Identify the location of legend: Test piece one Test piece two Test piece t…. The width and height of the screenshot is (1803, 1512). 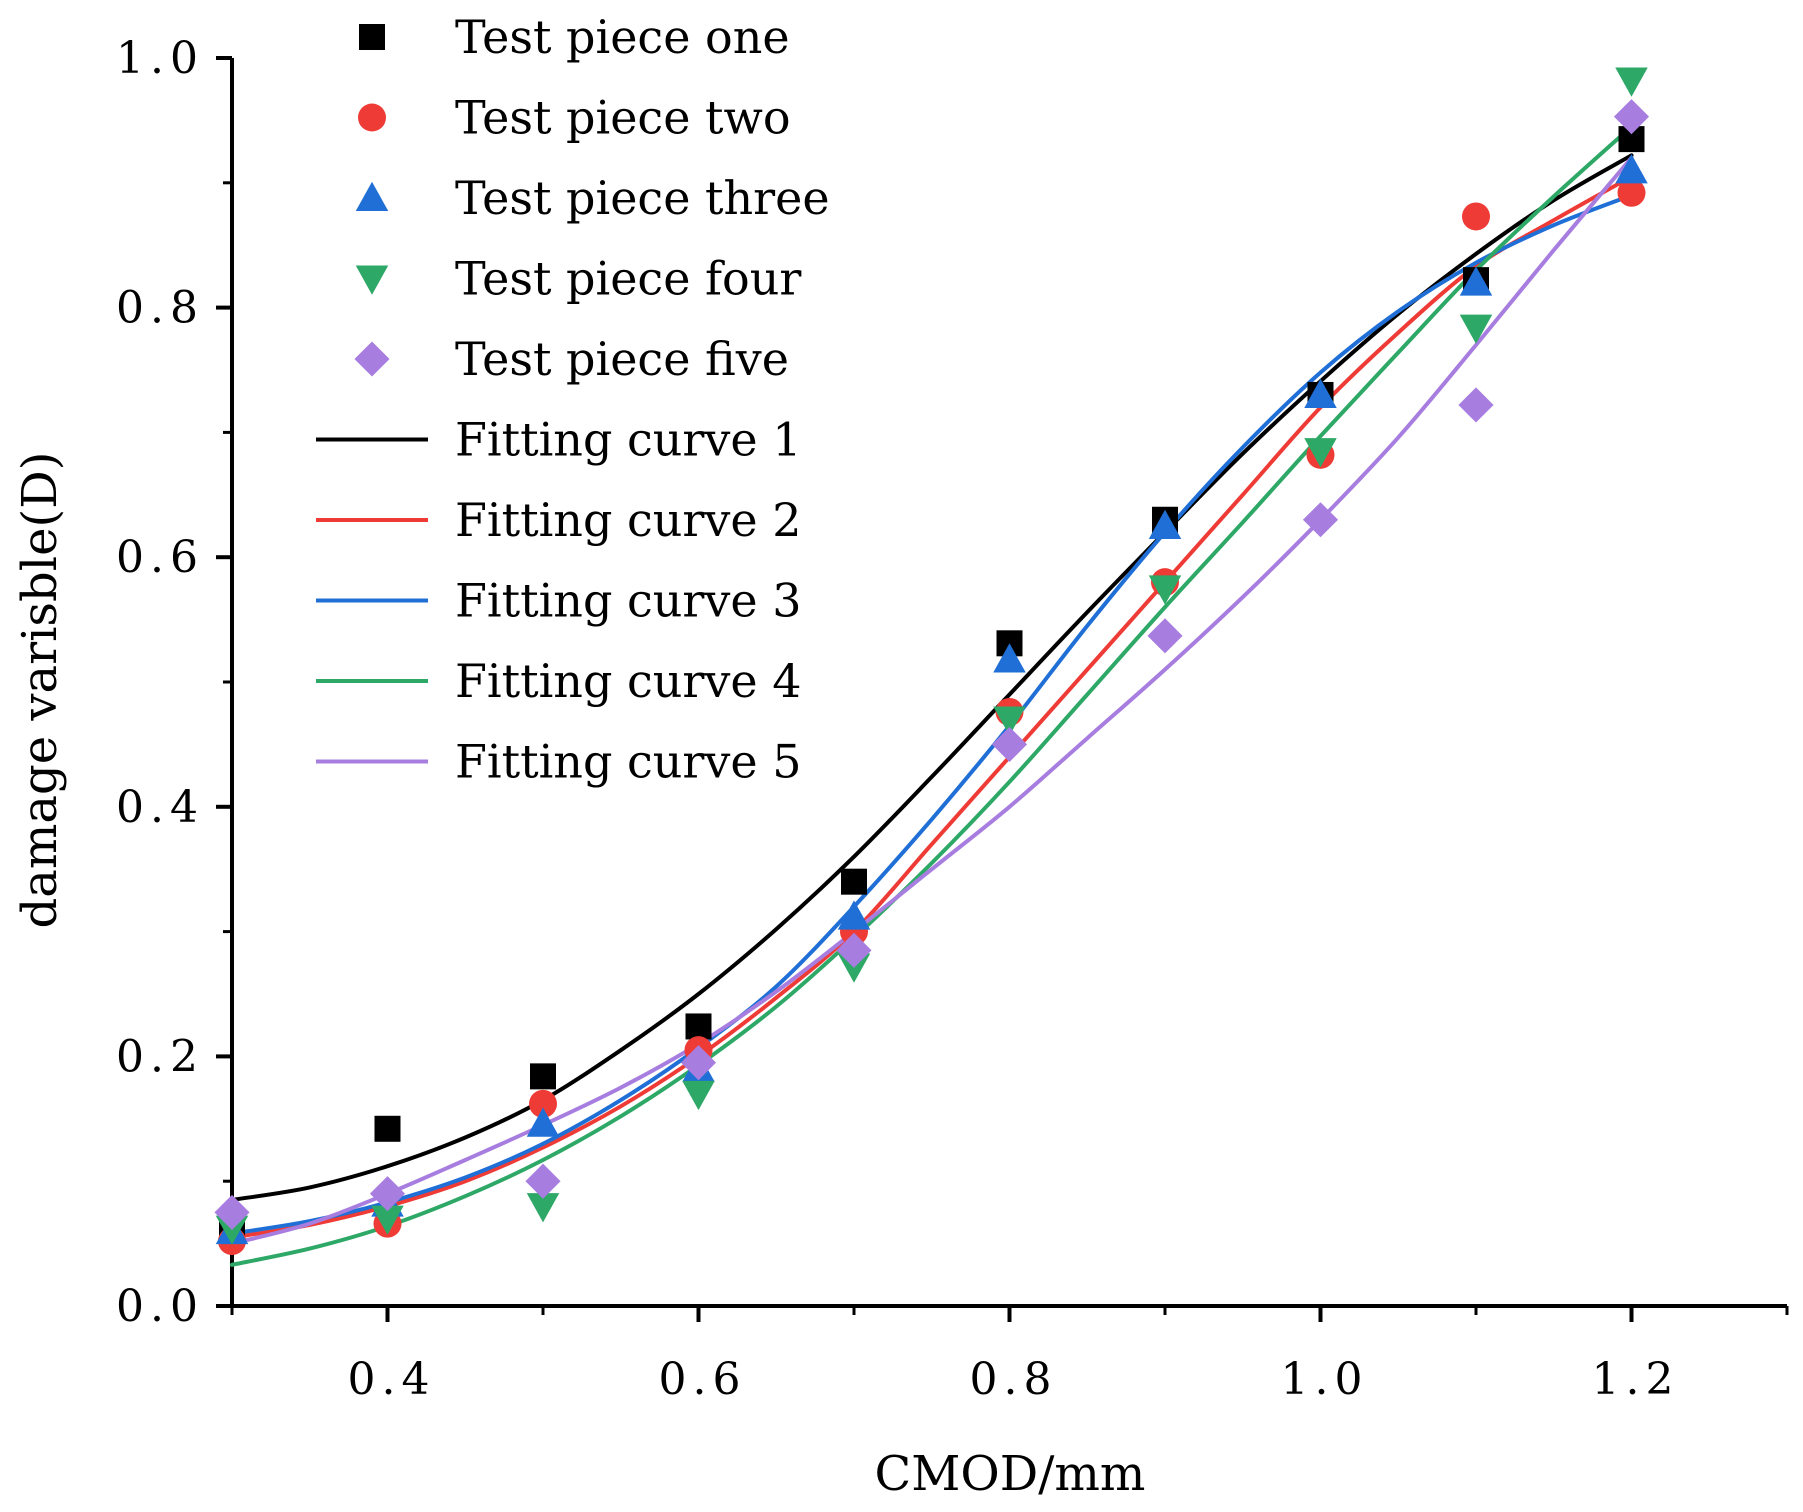
(573, 399).